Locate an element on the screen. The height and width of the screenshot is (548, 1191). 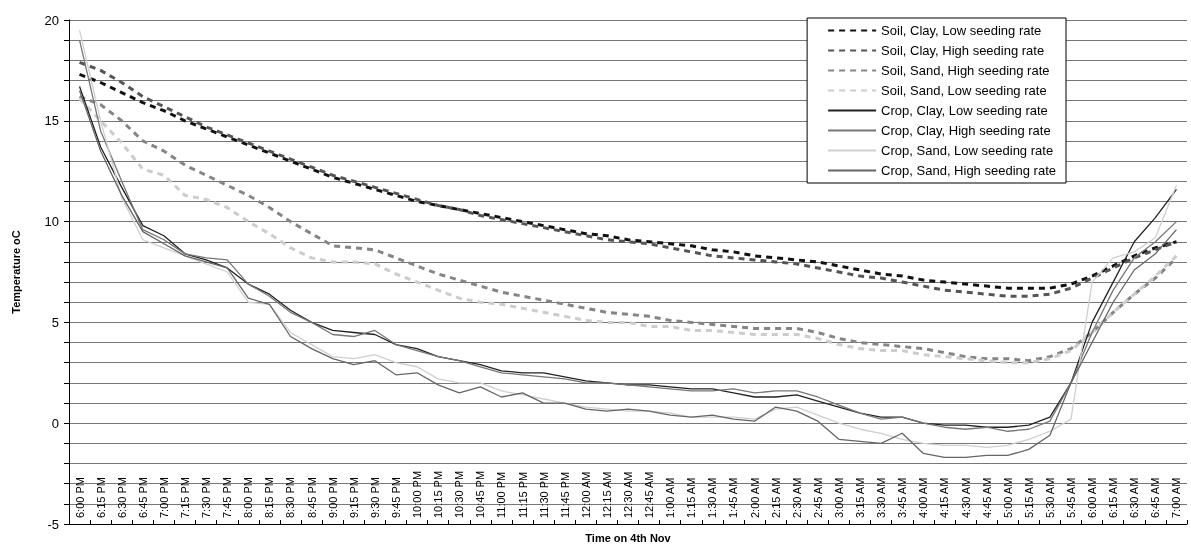
x-tick-label: 1:30 AM is located at coordinates (712, 497).